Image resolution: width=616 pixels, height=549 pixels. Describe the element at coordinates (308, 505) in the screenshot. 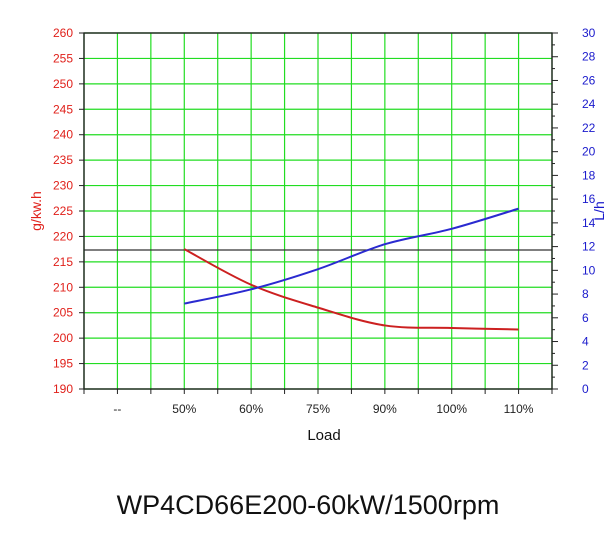

I see `chart-caption: WP4CD66E200-60kW/1500rpm` at that location.